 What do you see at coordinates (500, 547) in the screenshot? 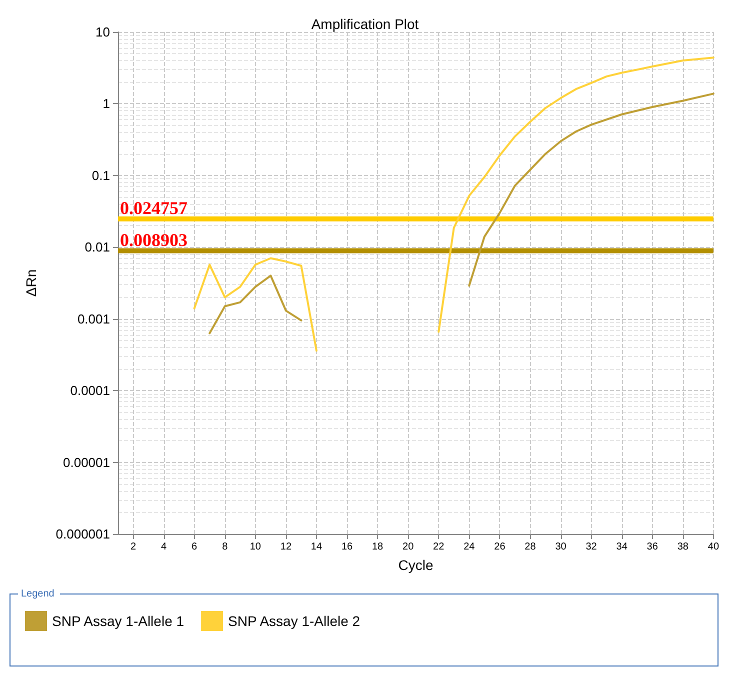
I see `x-tick-label: 26` at bounding box center [500, 547].